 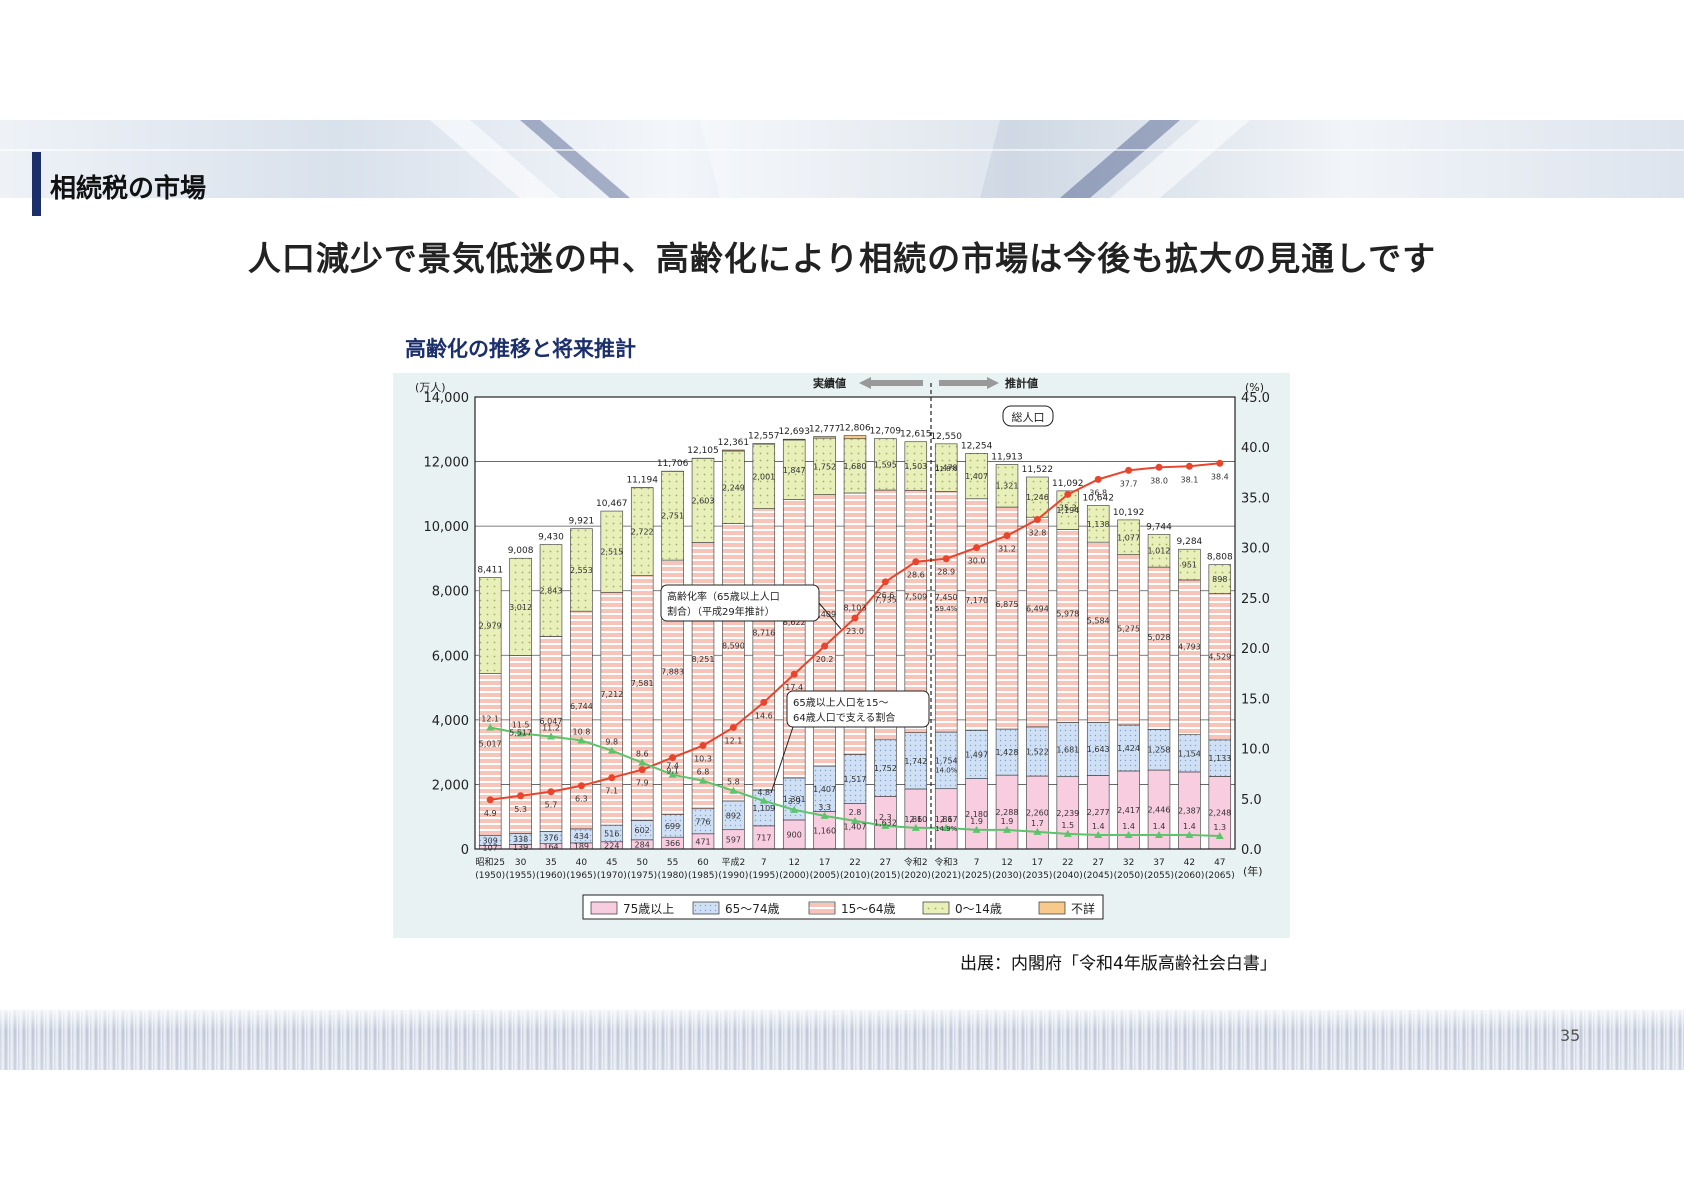 What do you see at coordinates (1007, 812) in the screenshot?
I see `age75-value-label: 2,288` at bounding box center [1007, 812].